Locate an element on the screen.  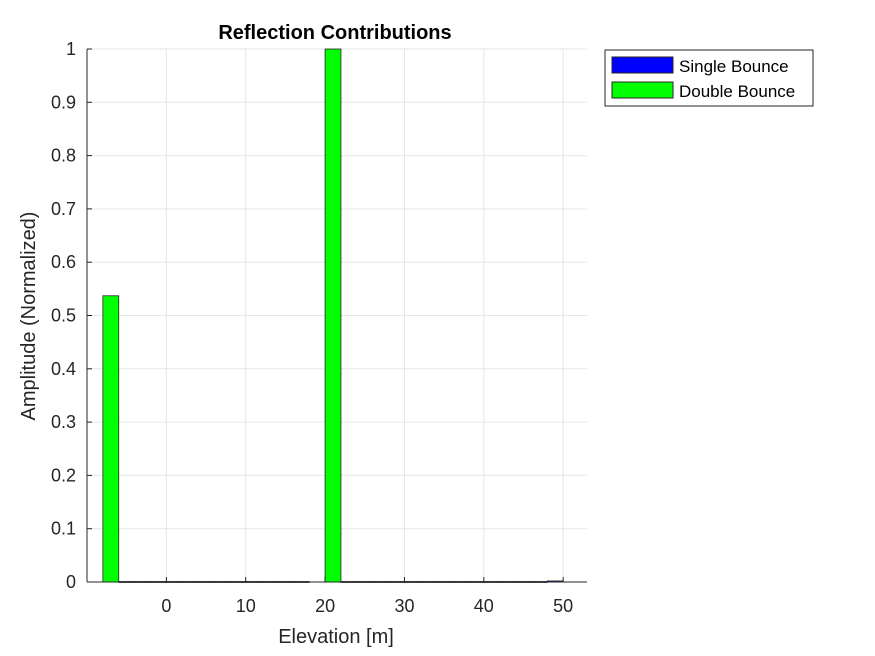
x-tick-label: 50 is located at coordinates (563, 606).